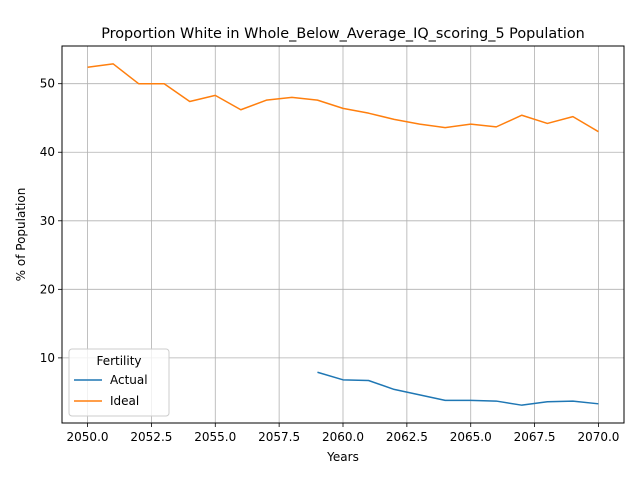 Image resolution: width=640 pixels, height=480 pixels. What do you see at coordinates (407, 437) in the screenshot?
I see `x-tick-label: 2062.5` at bounding box center [407, 437].